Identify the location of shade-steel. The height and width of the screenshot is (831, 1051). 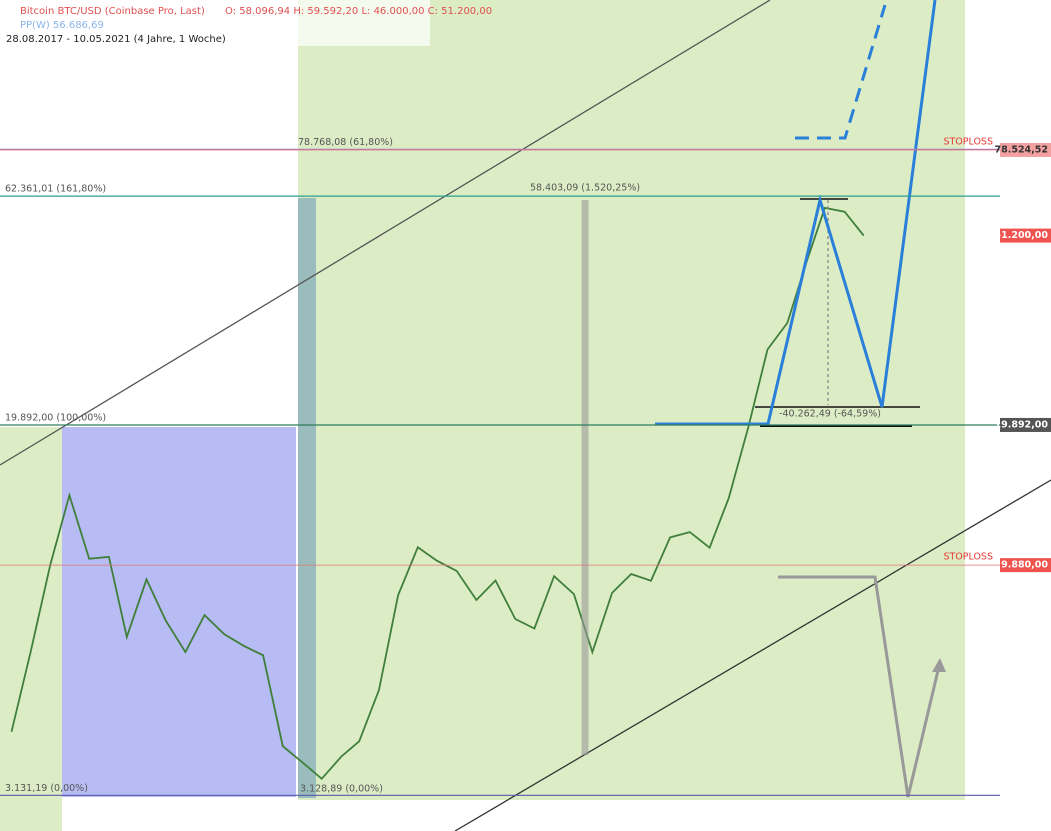
(307, 498).